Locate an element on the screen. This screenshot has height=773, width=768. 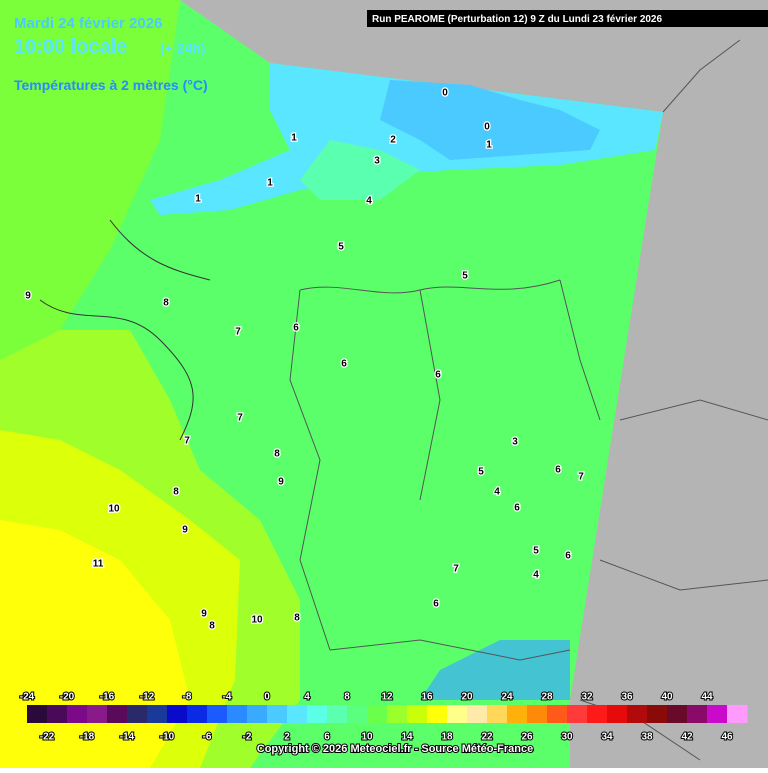
colorbar-label: -14 is located at coordinates (127, 737).